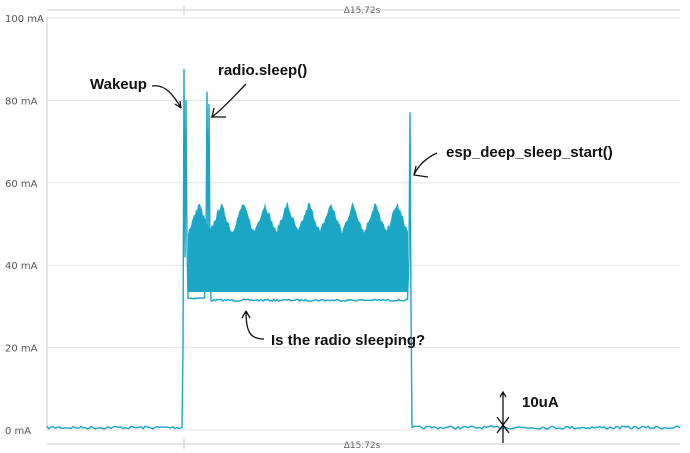 The image size is (690, 453). What do you see at coordinates (262, 70) in the screenshot?
I see `annotation-radio-sleep-text: radio.sleep()` at bounding box center [262, 70].